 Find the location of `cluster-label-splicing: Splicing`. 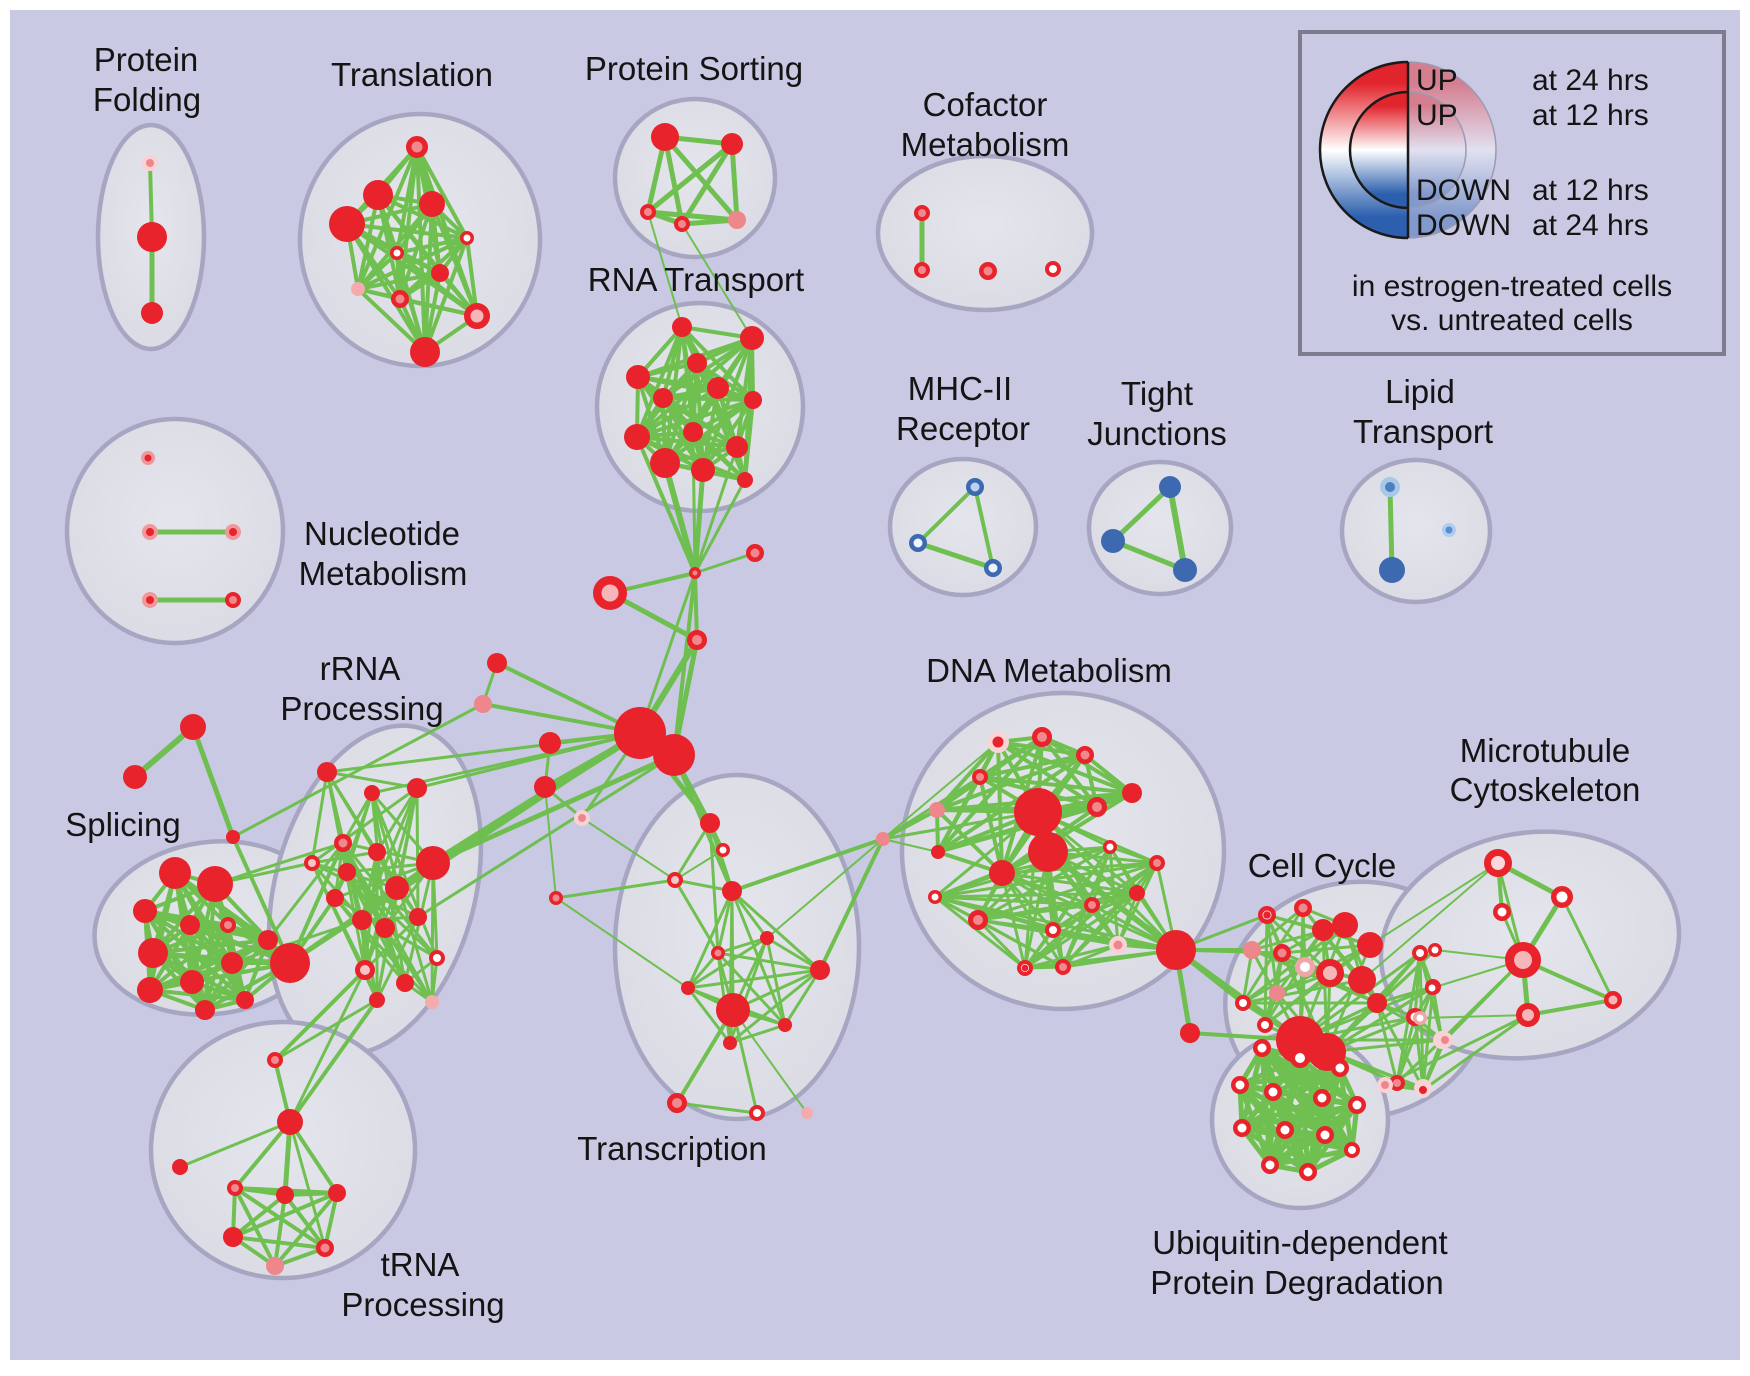

cluster-label-splicing: Splicing is located at coordinates (123, 824).